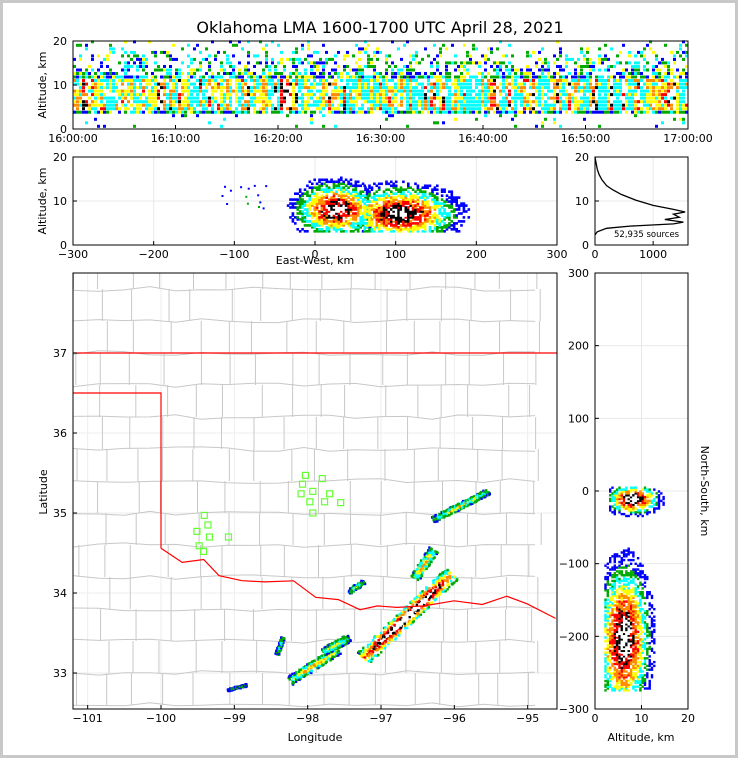 Image resolution: width=738 pixels, height=758 pixels. Describe the element at coordinates (358, 591) in the screenshot. I see `map-sources` at that location.